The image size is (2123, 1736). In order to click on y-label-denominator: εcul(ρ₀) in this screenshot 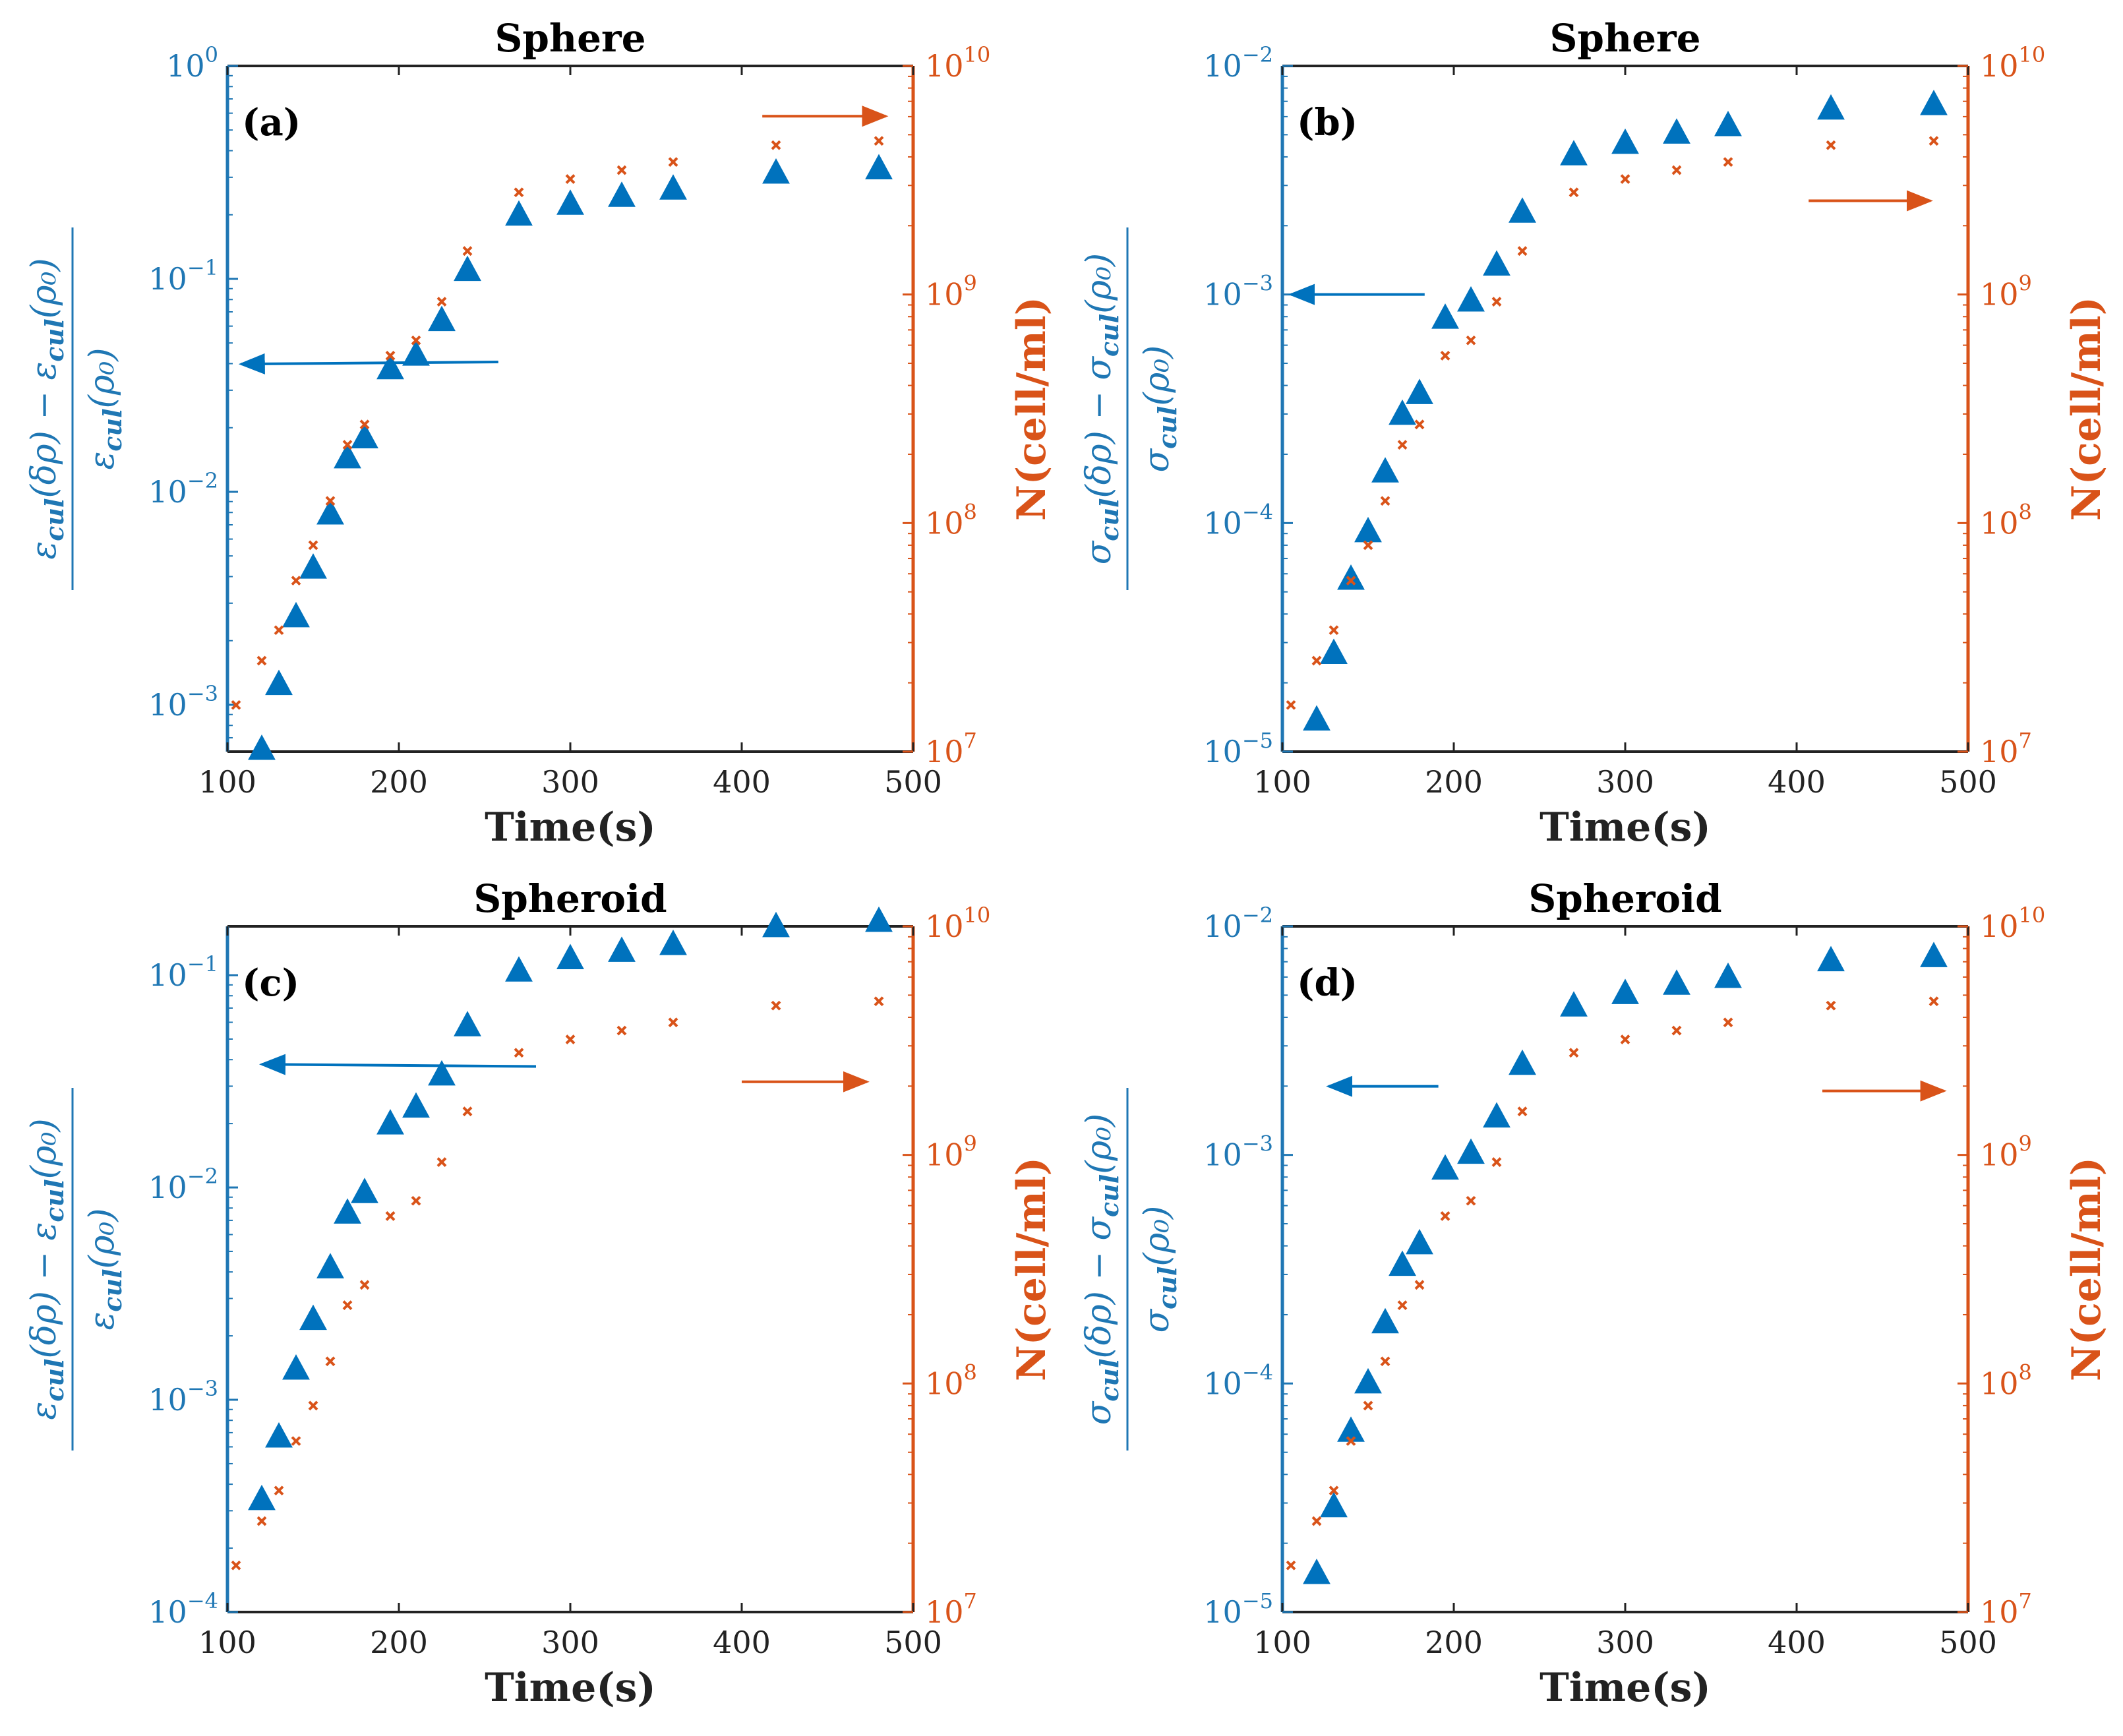, I will do `click(104, 1269)`.